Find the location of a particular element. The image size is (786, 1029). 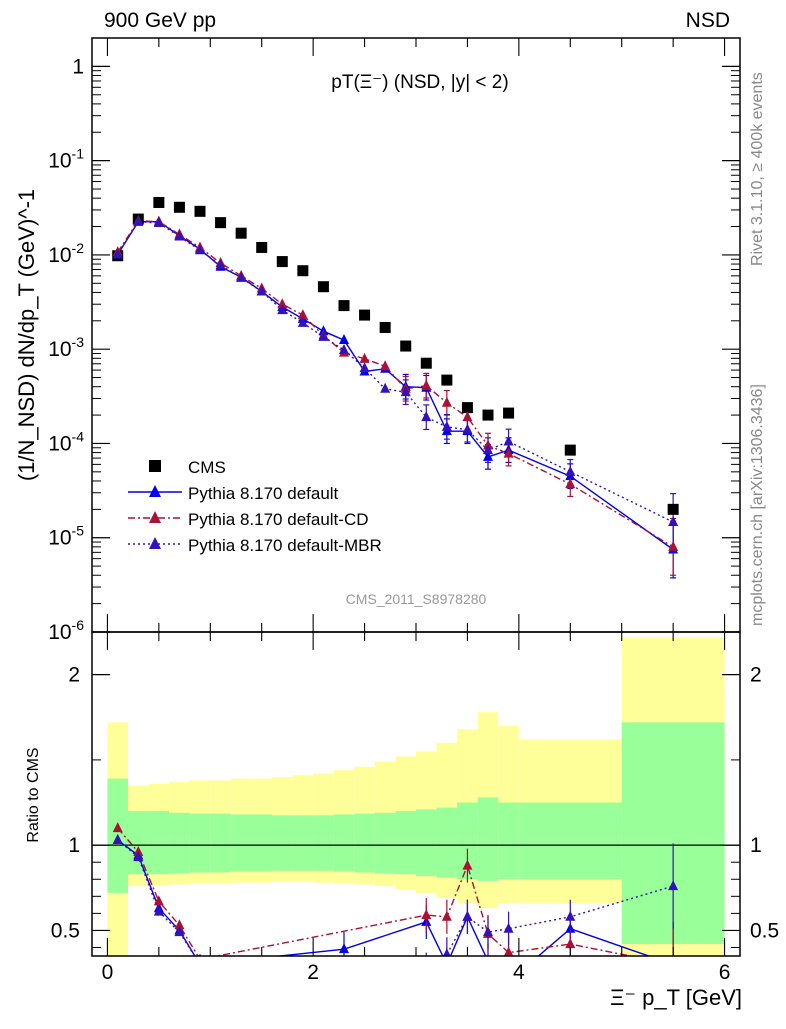

ratio-y-tick-label-right: 0.5 is located at coordinates (764, 930).